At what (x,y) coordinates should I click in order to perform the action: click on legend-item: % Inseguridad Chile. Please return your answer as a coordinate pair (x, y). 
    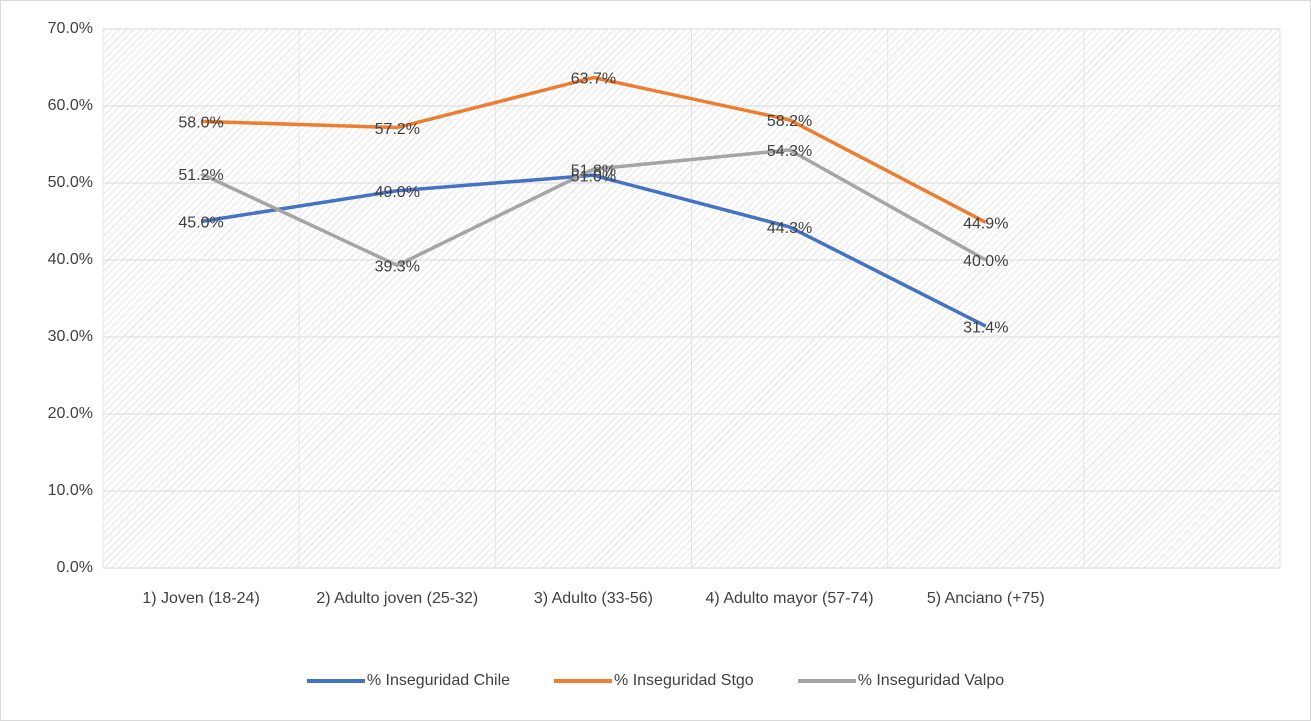
    Looking at the image, I should click on (408, 681).